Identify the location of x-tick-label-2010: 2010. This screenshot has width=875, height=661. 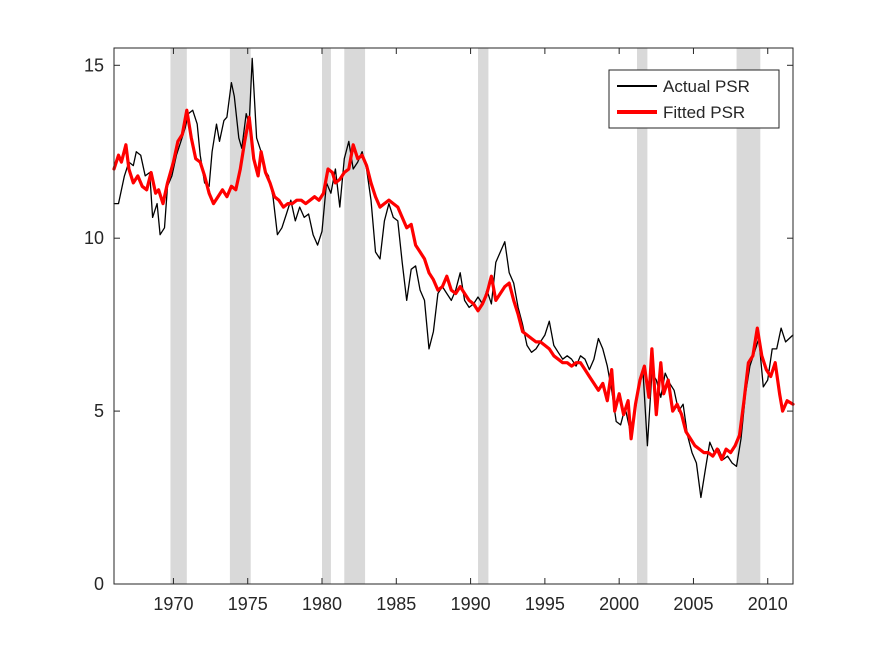
(768, 604).